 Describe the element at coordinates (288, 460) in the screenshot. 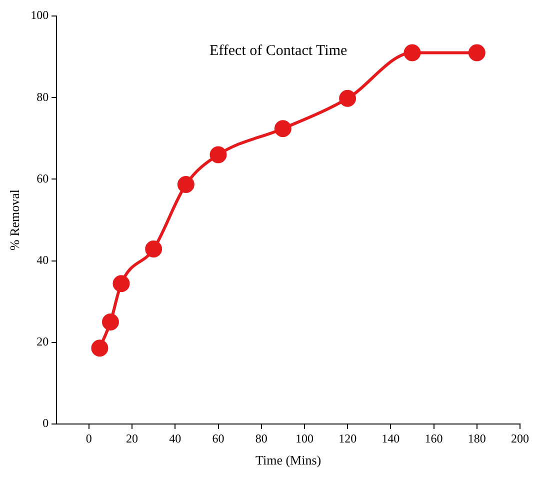

I see `x-axis-title: Time (Mins)` at that location.